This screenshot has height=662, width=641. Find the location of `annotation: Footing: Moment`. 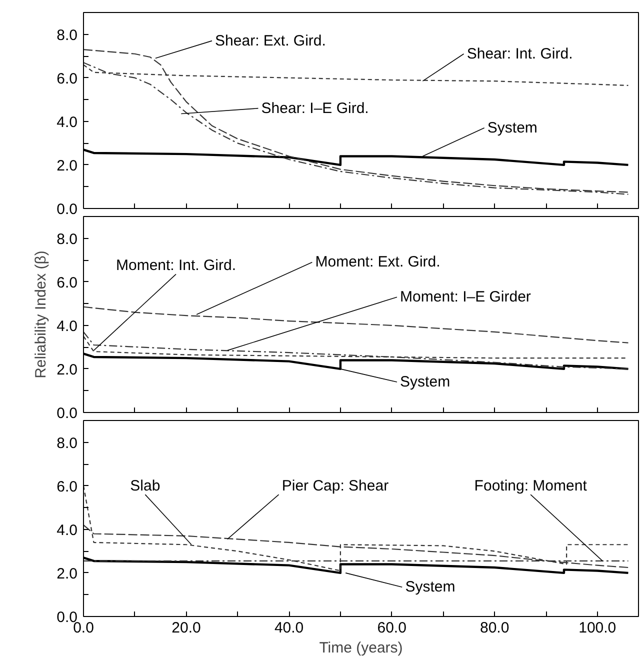

annotation: Footing: Moment is located at coordinates (531, 486).